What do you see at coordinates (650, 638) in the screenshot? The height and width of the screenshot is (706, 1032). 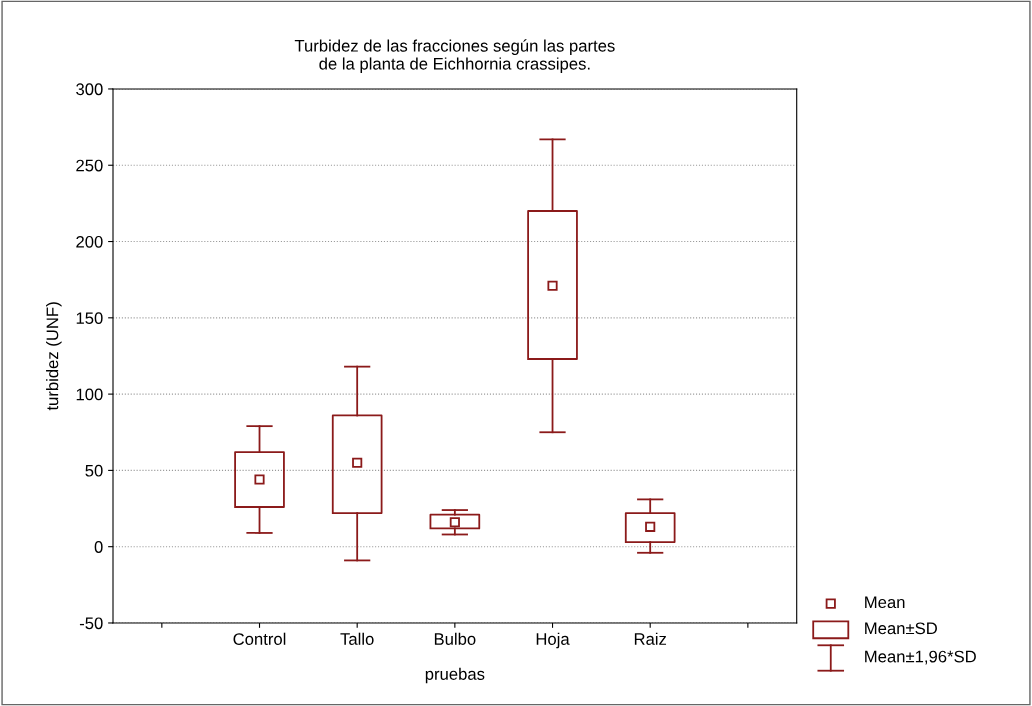 I see `x-tick-label: Raiz` at bounding box center [650, 638].